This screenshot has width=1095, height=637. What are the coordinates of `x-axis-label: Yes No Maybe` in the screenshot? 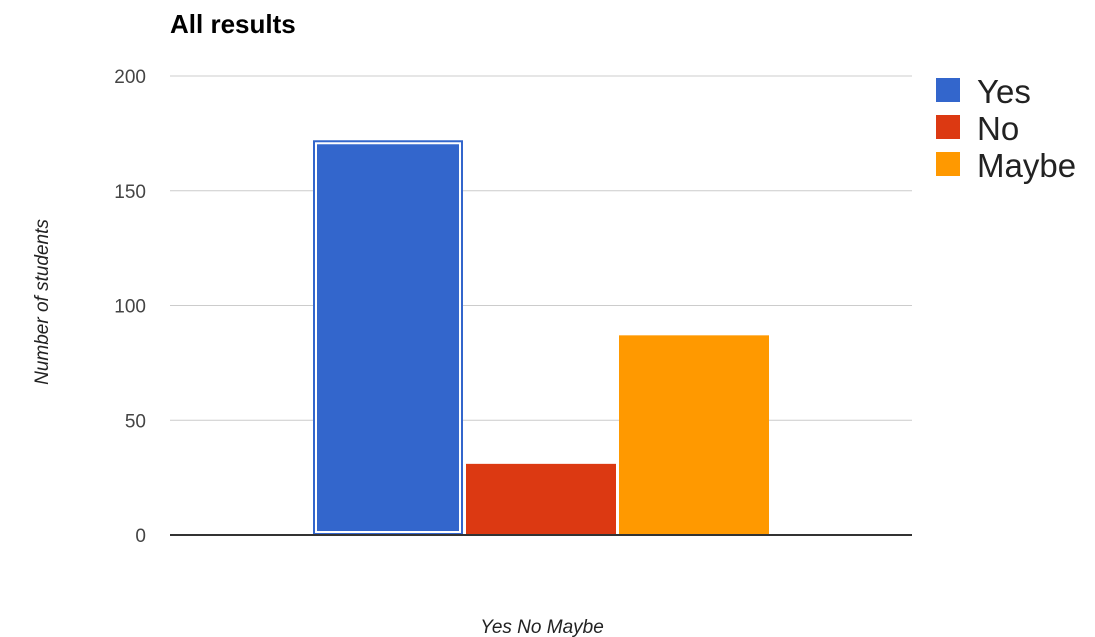 It's located at (542, 627).